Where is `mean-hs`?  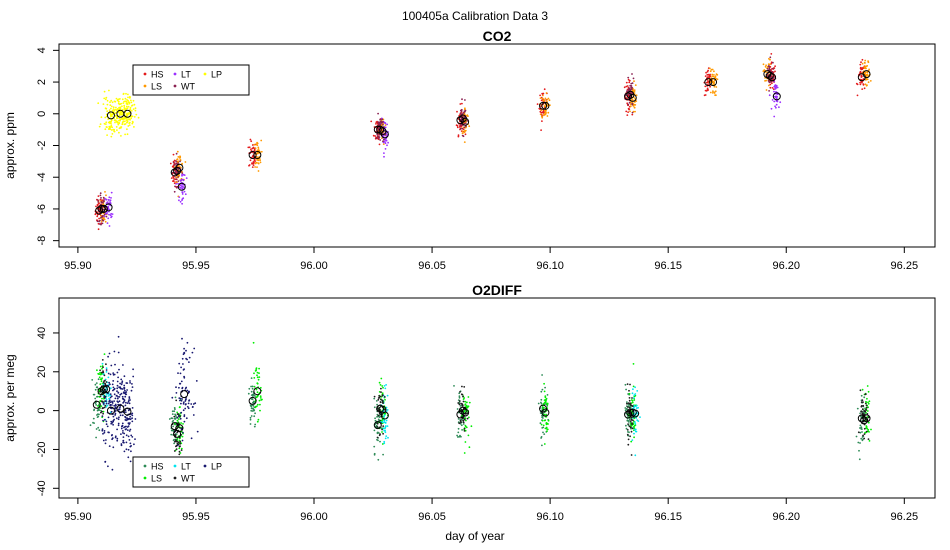 mean-hs is located at coordinates (252, 400).